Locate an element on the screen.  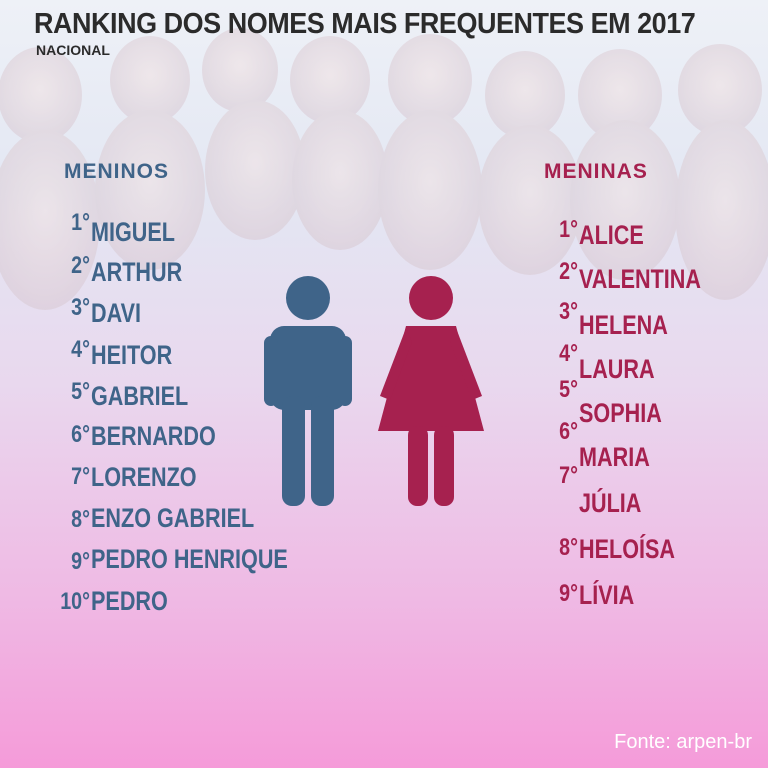
page-subtitle: NACIONAL is located at coordinates (73, 50).